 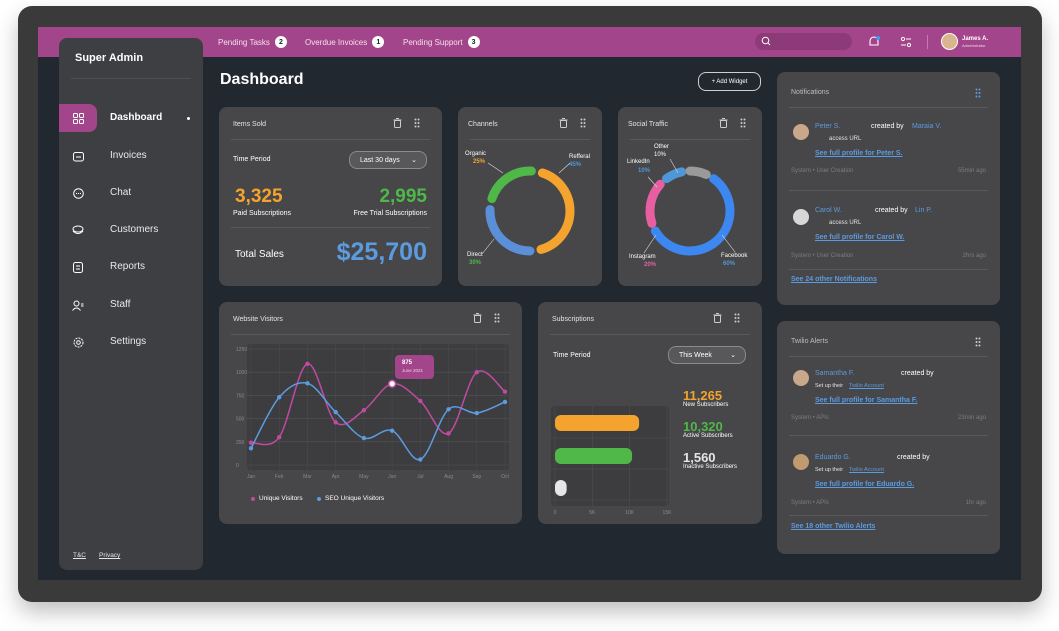 I want to click on total-sales-value: $25,700, so click(x=381, y=252).